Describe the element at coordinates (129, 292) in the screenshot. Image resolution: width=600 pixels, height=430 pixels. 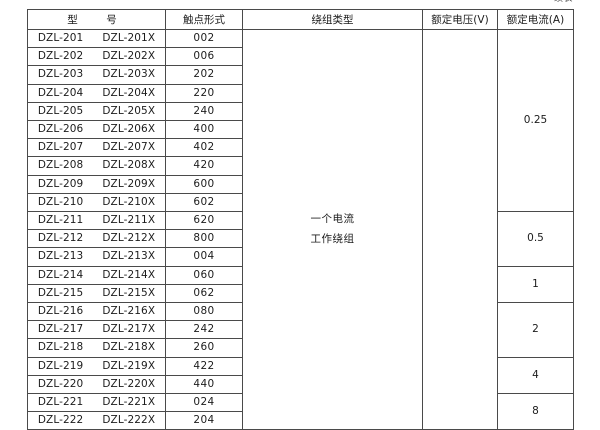
I see `model-variant: DZL-215X` at that location.